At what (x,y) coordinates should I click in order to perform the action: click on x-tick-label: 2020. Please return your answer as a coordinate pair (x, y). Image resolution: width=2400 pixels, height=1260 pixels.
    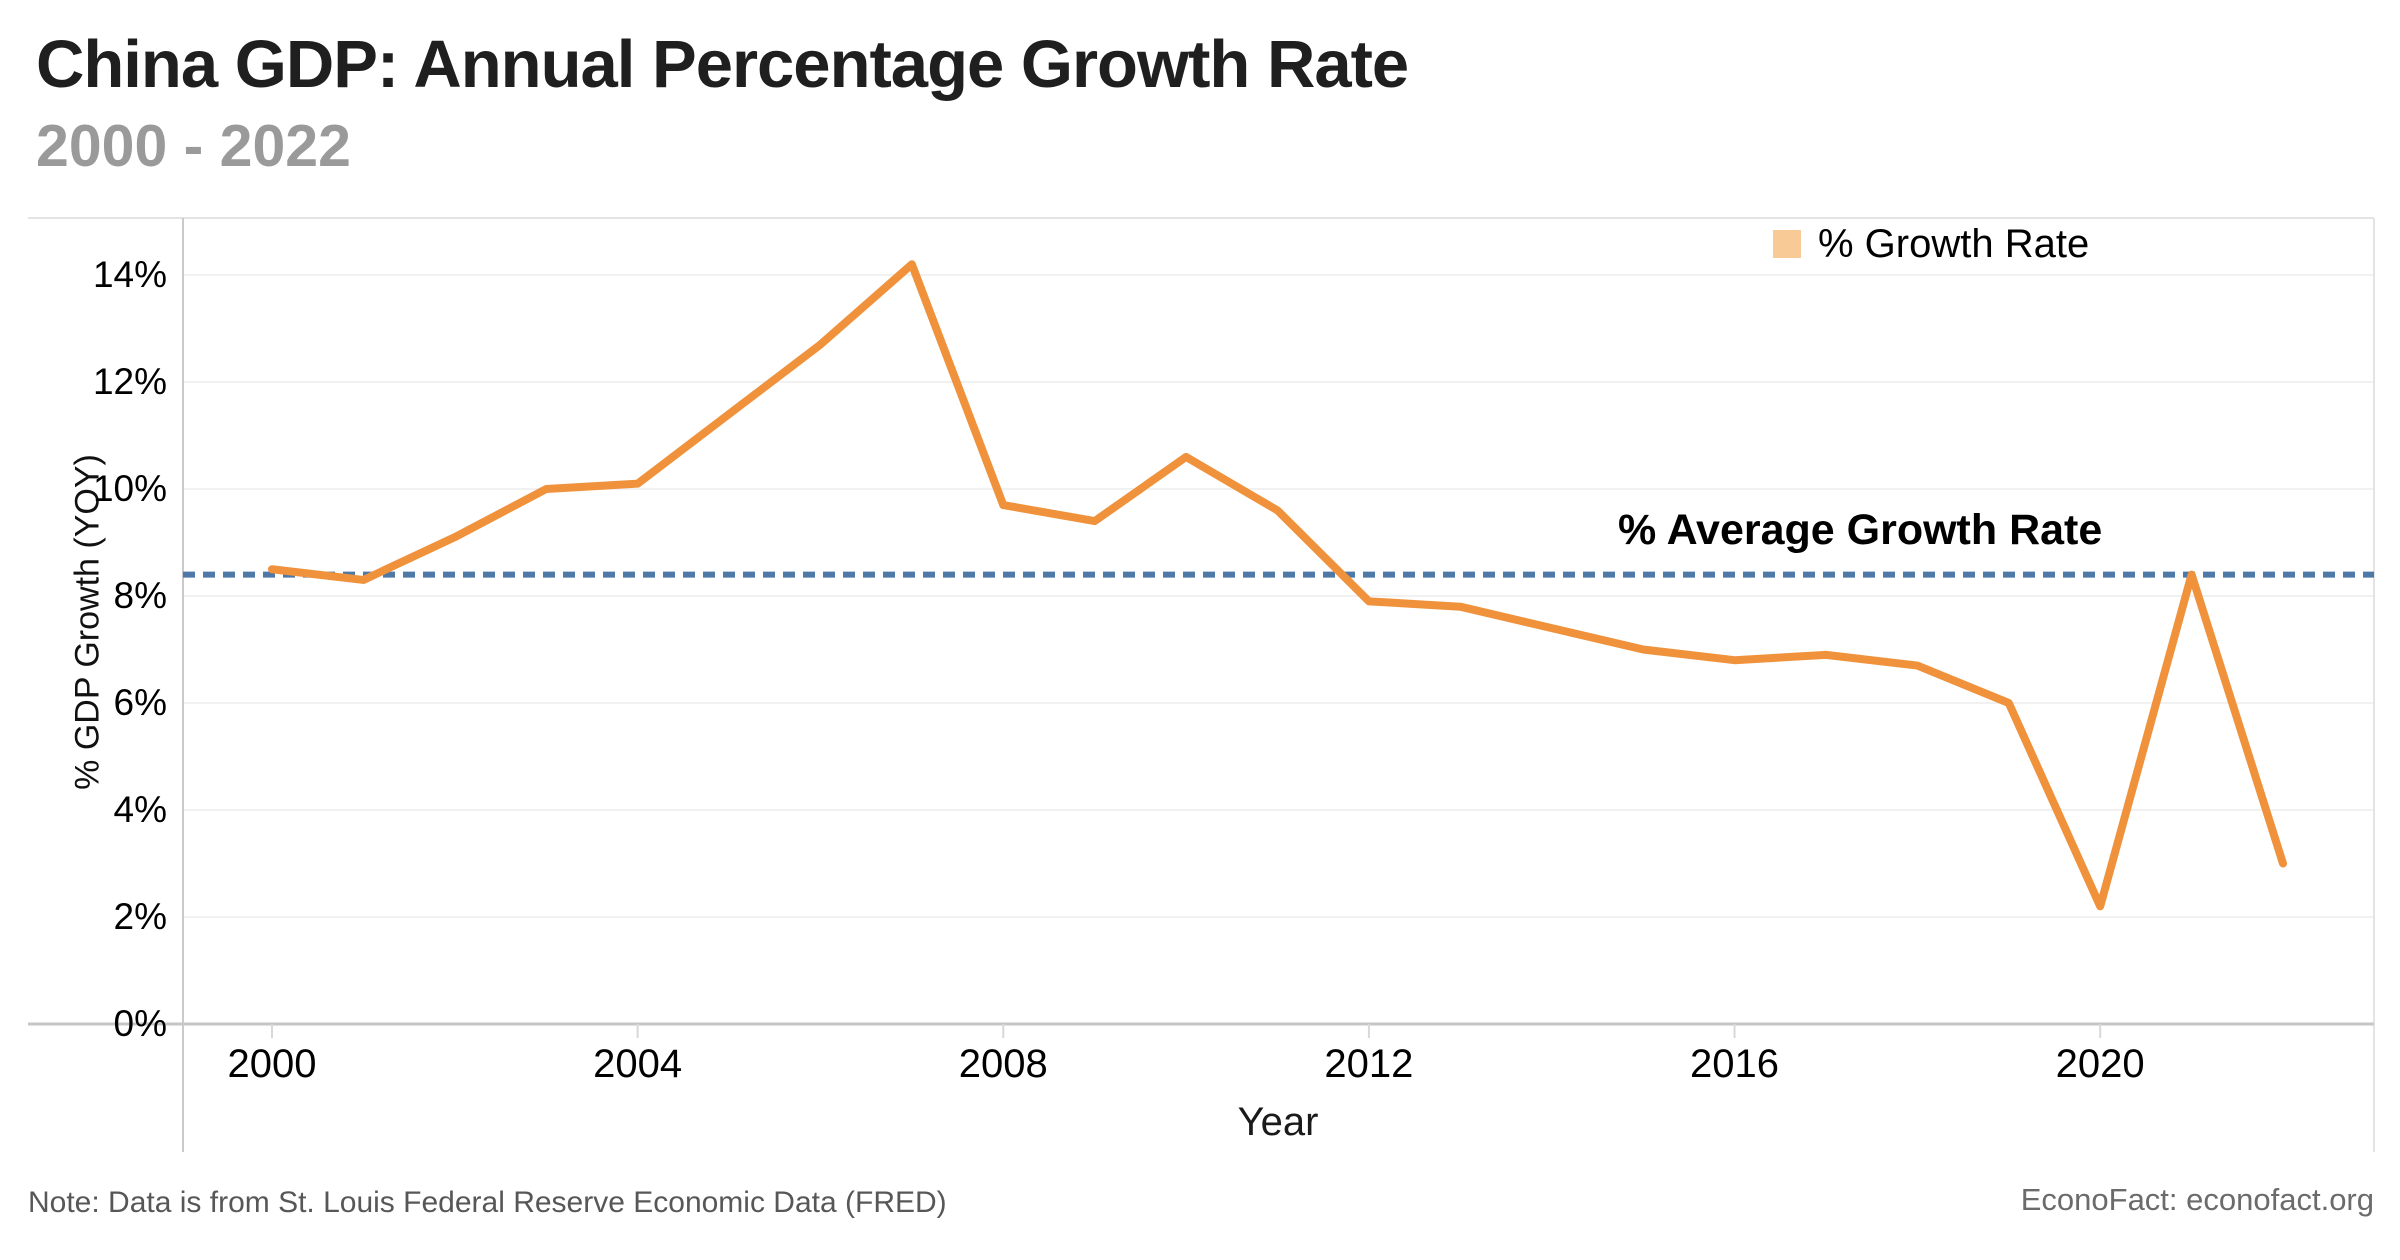
    Looking at the image, I should click on (2100, 1064).